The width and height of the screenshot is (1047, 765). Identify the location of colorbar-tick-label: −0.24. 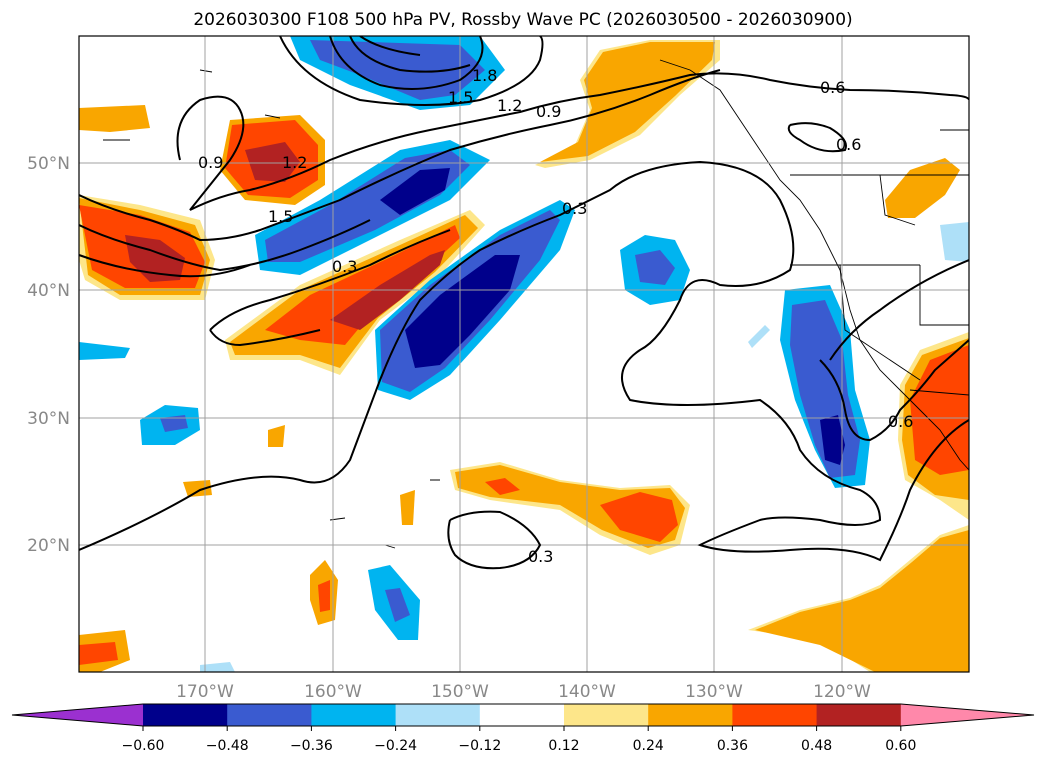
(395, 746).